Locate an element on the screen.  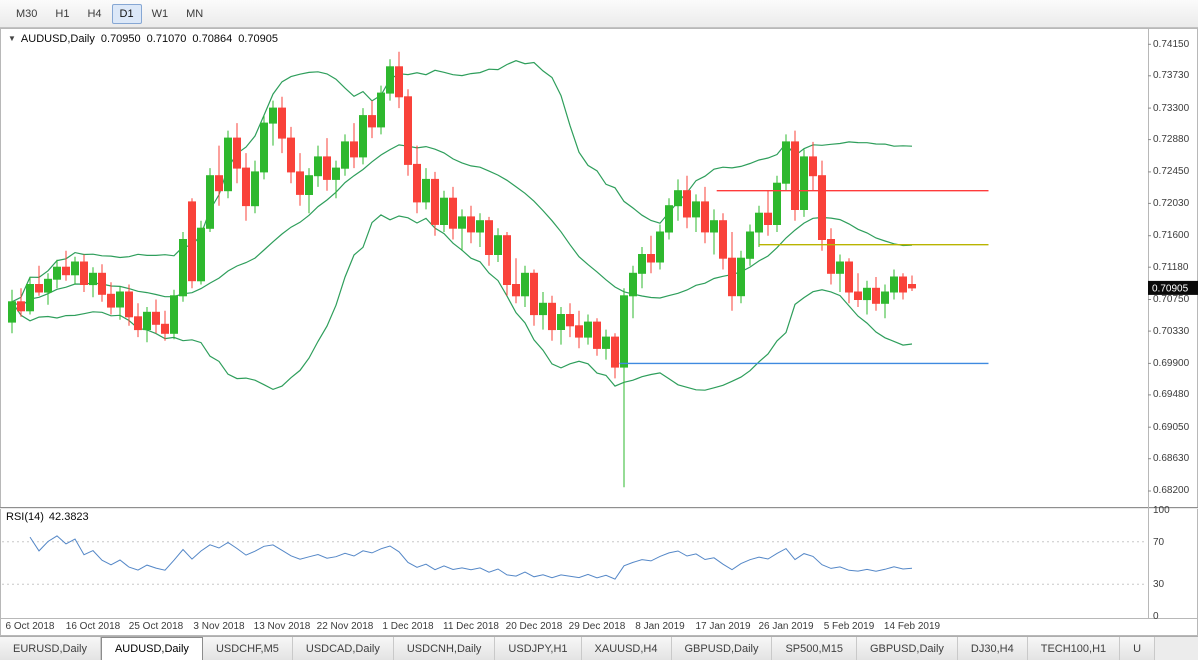
chart-tab-audusd-daily: AUDUSD,Daily is located at coordinates (151, 648).